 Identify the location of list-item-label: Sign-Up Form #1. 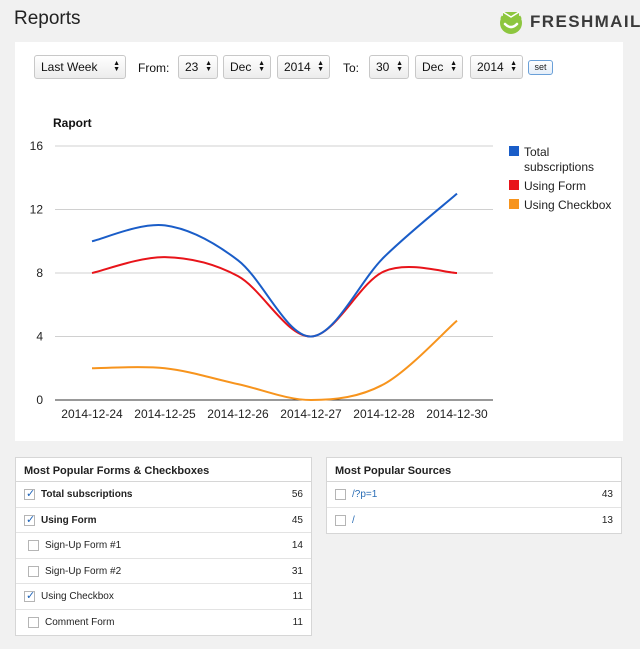
(83, 545).